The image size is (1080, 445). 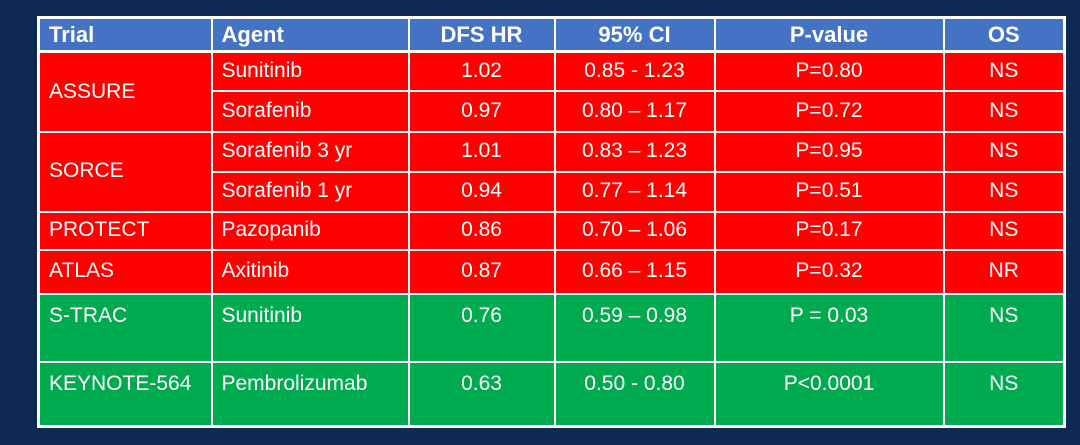 What do you see at coordinates (310, 394) in the screenshot?
I see `agent-cell: Pembrolizumab` at bounding box center [310, 394].